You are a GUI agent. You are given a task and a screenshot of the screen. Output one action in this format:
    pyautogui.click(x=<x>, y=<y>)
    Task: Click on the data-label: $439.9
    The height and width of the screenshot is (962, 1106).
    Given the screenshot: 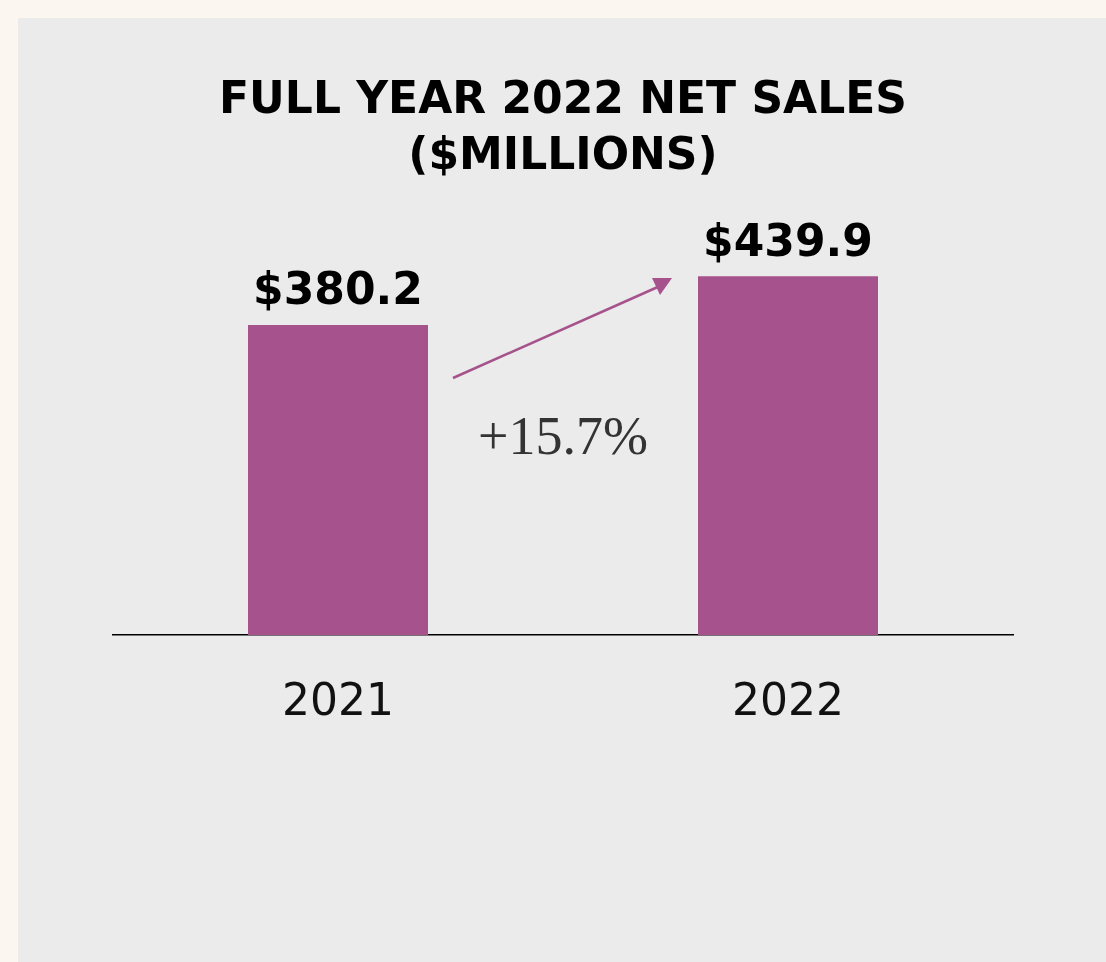 What is the action you would take?
    pyautogui.click(x=788, y=240)
    